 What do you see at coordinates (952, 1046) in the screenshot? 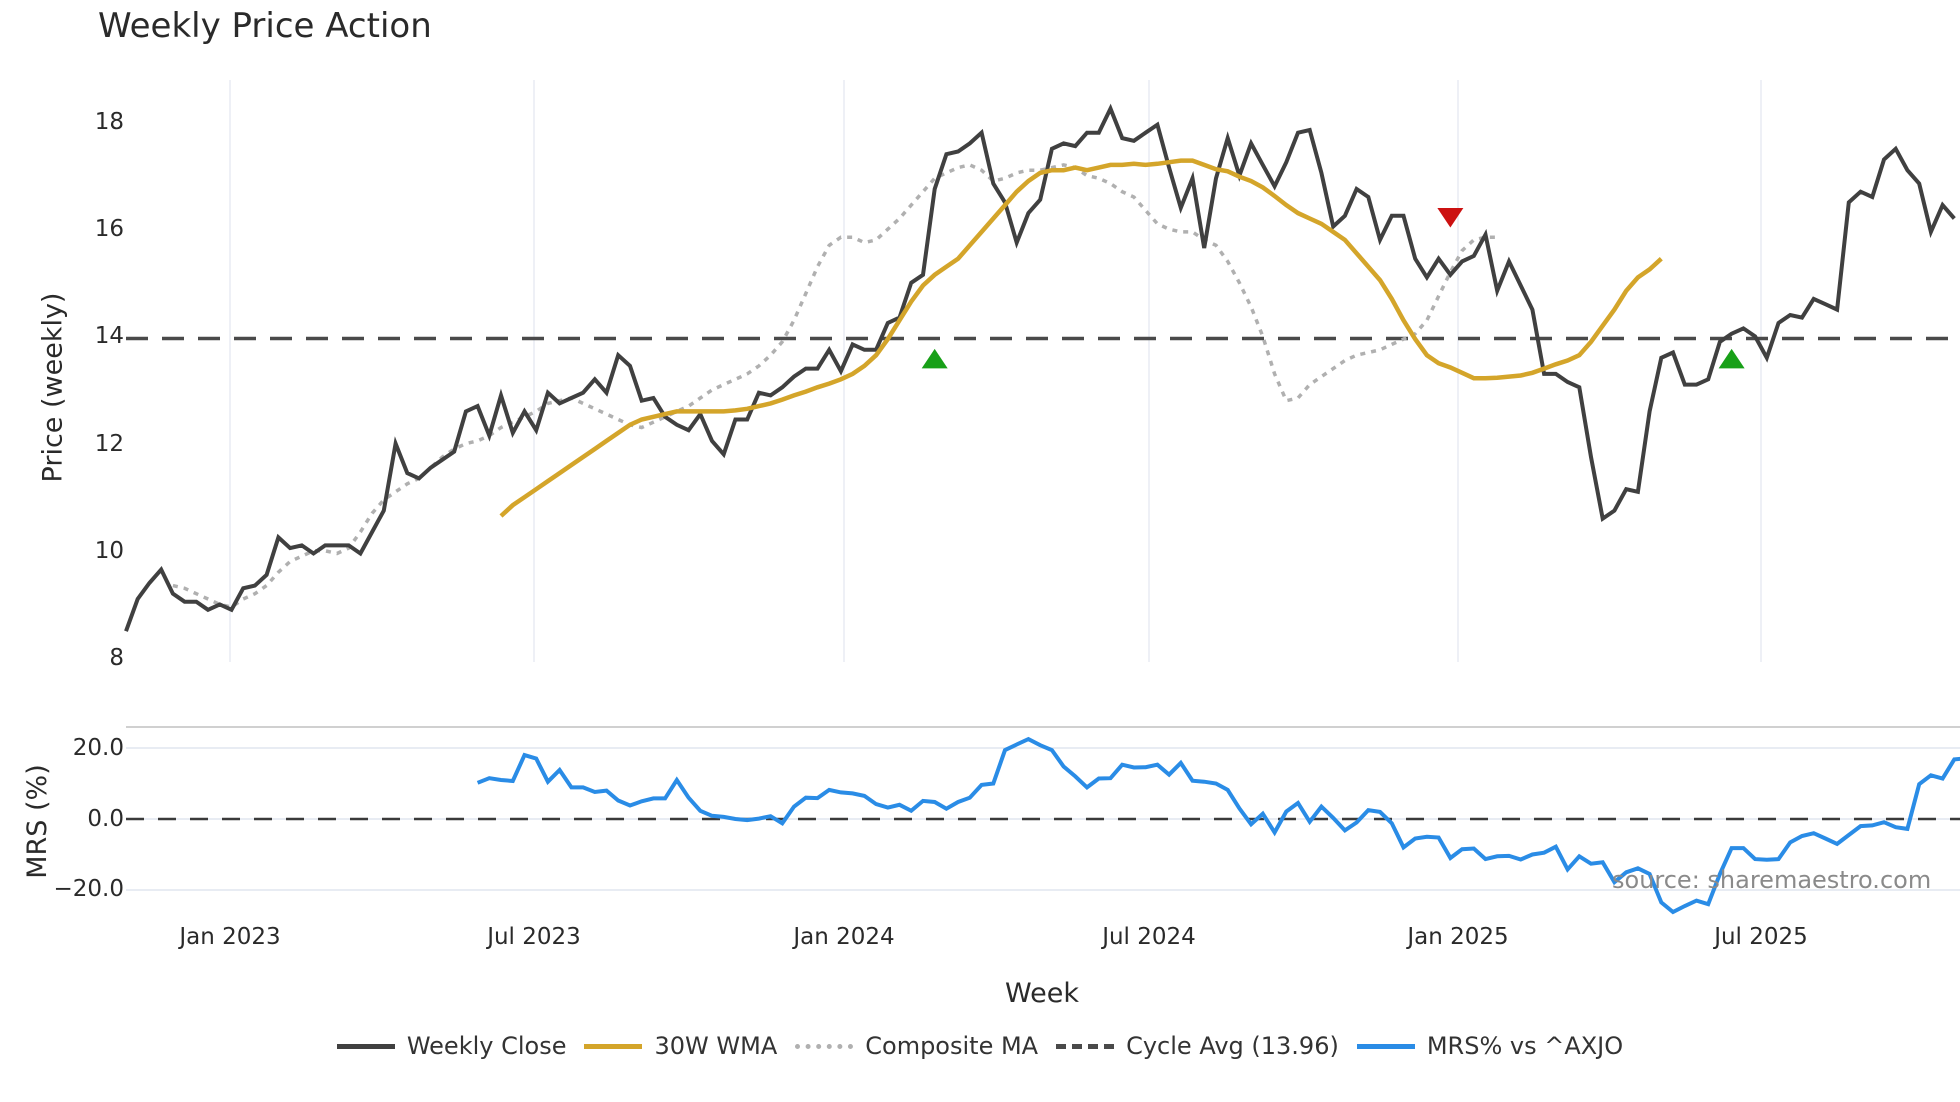
I see `legend-label: Composite MA` at bounding box center [952, 1046].